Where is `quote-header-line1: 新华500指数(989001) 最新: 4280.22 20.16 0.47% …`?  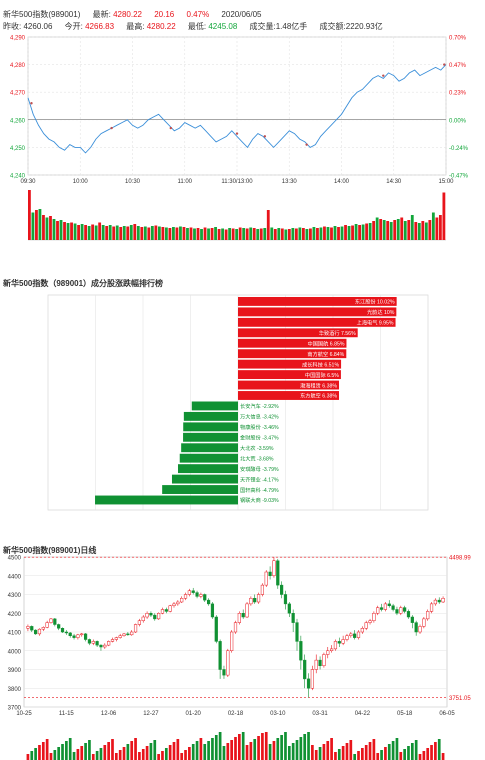
quote-header-line1: 新华500指数(989001) 最新: 4280.22 20.16 0.47% … is located at coordinates (137, 14).